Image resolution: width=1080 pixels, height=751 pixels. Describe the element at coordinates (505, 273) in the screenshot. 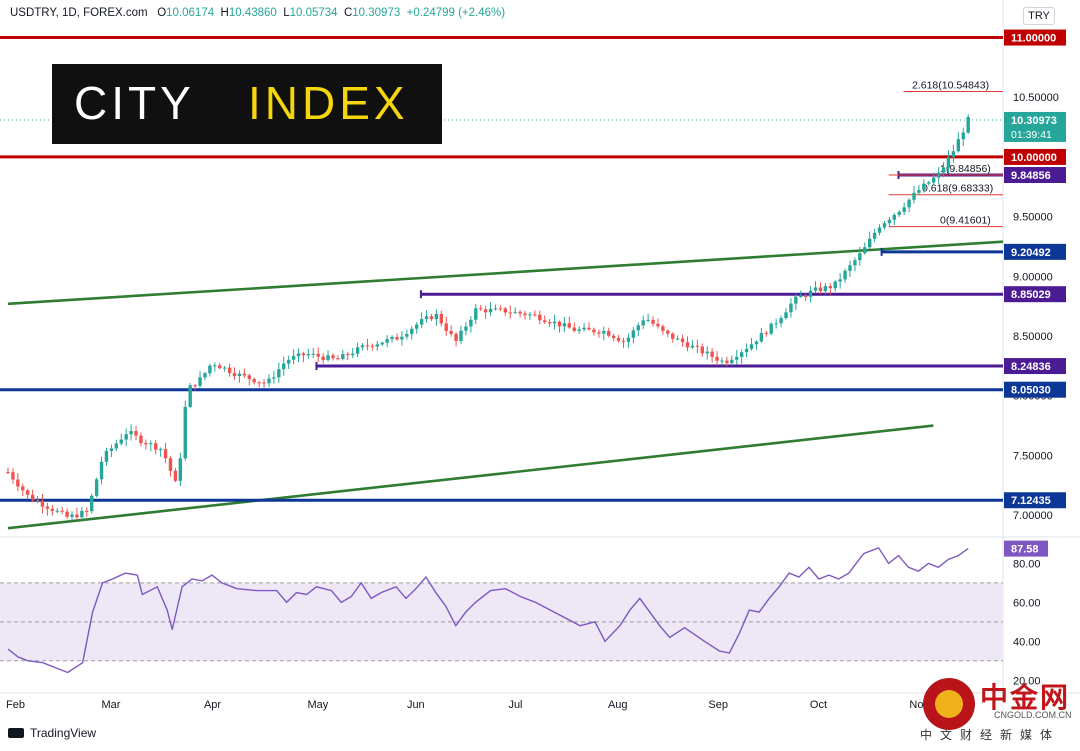

I see `trendline-upper` at that location.